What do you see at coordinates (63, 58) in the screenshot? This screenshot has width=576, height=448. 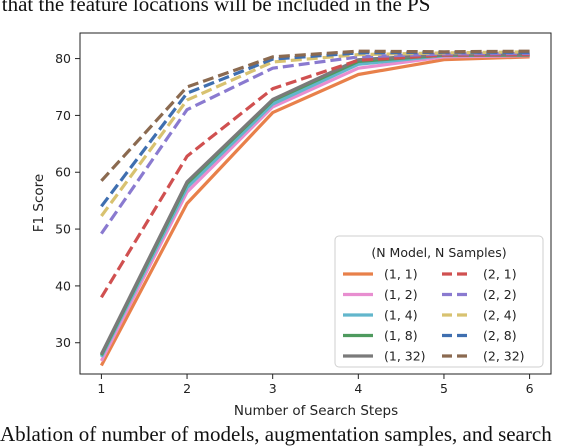 I see `y-tick-label: 80` at bounding box center [63, 58].